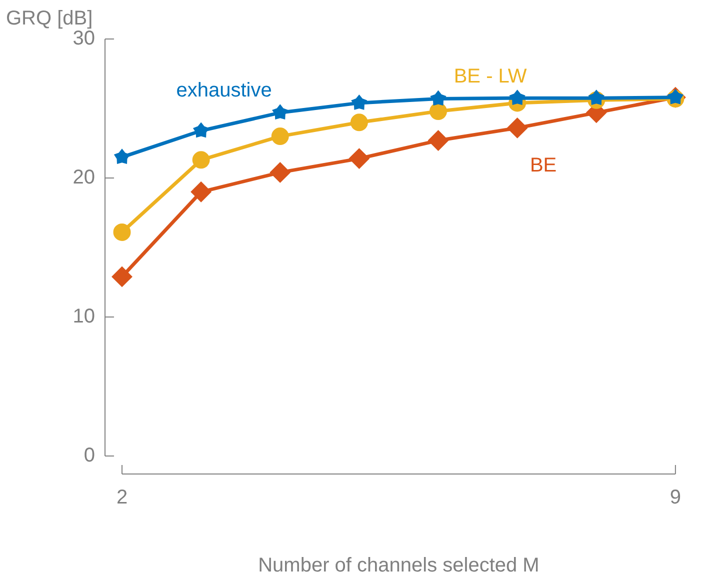 The image size is (711, 586). What do you see at coordinates (675, 497) in the screenshot?
I see `x-tick-label: 9` at bounding box center [675, 497].